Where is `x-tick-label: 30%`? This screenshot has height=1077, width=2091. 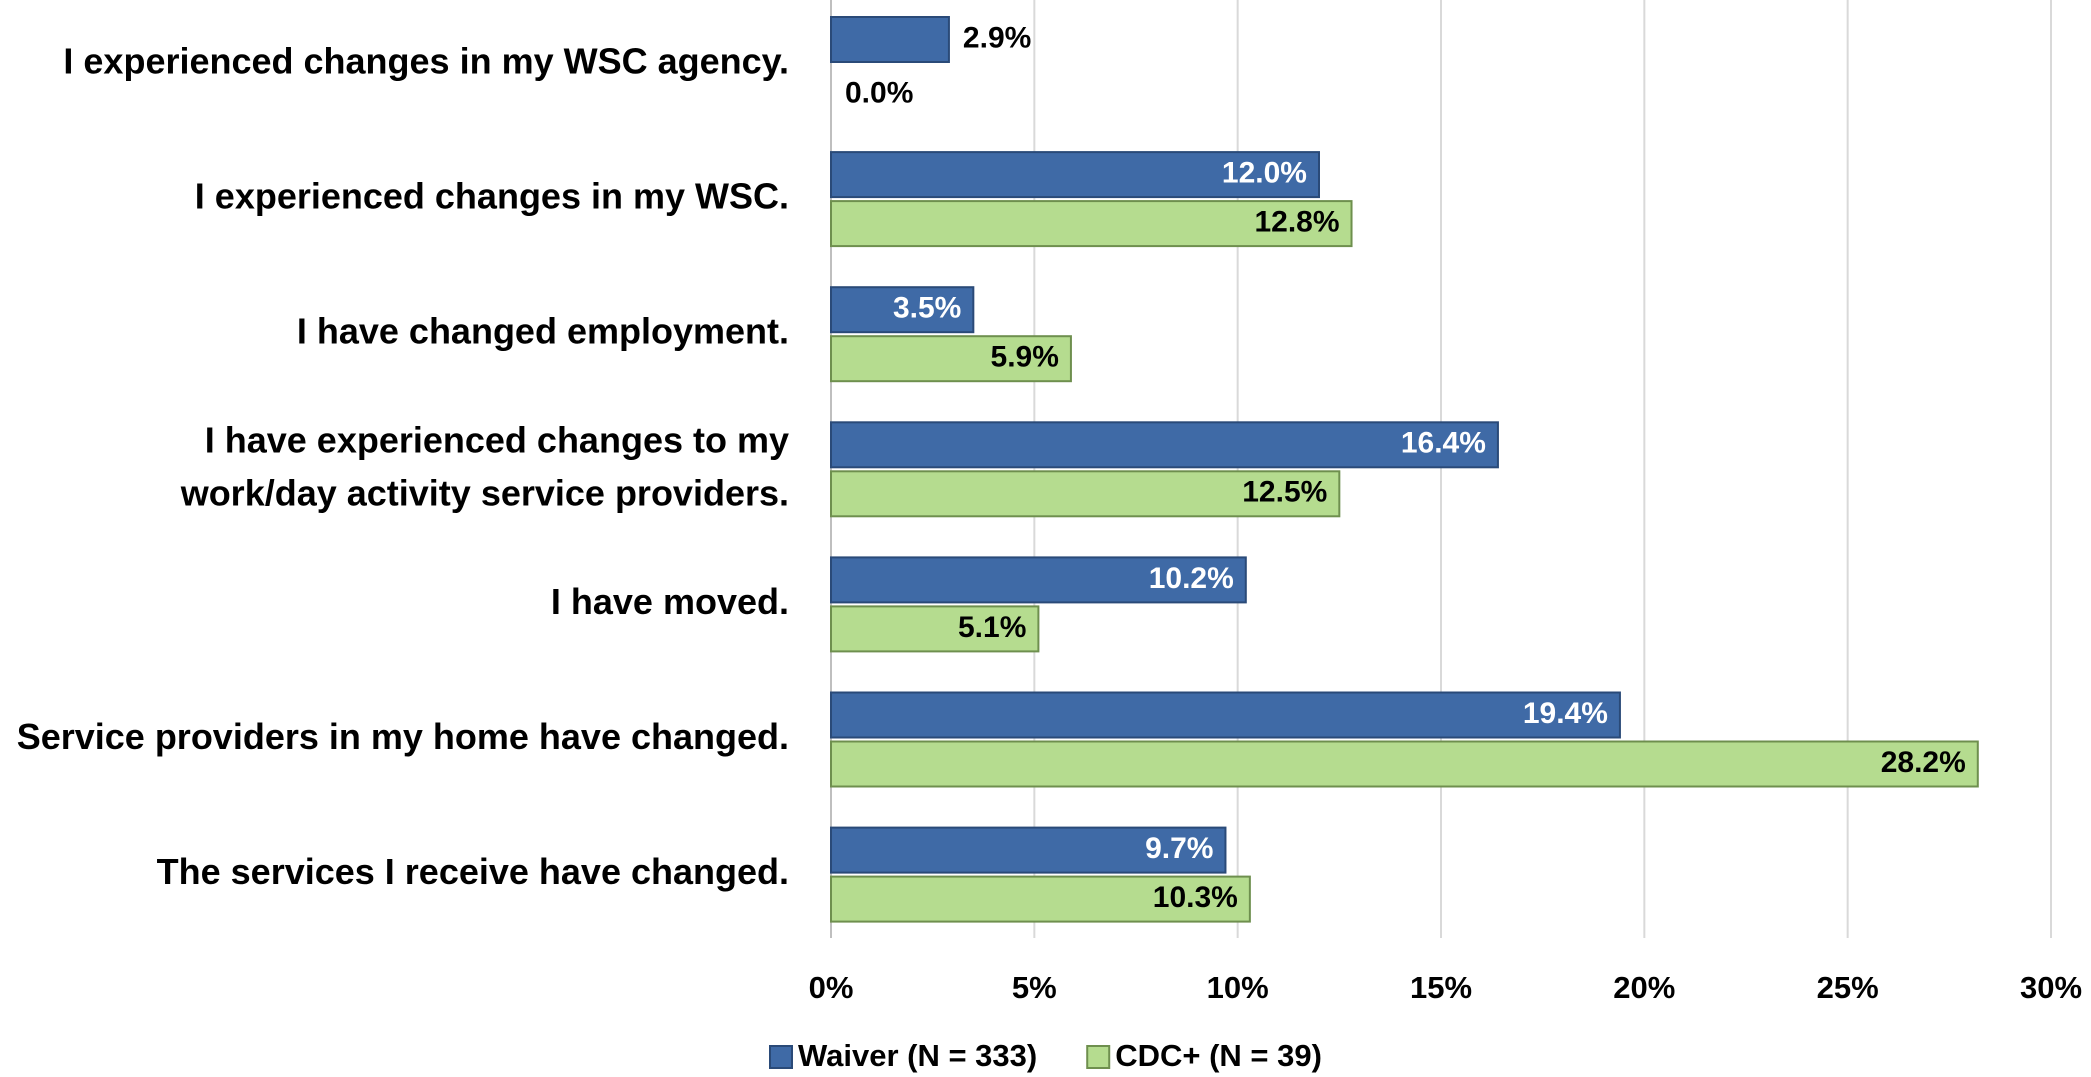
x-tick-label: 30% is located at coordinates (2051, 987).